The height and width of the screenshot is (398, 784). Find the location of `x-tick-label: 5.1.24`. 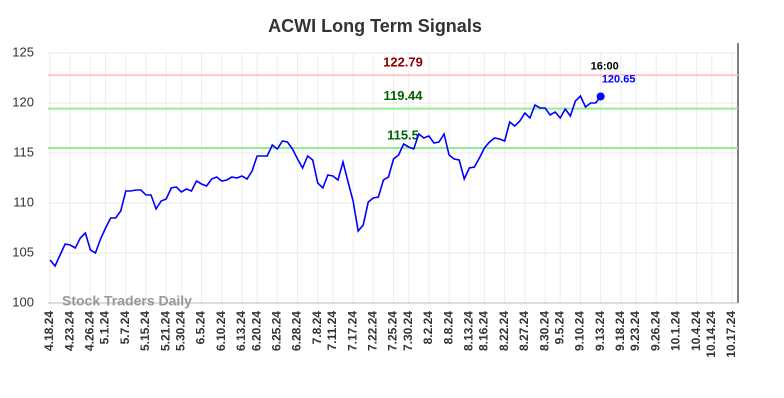

x-tick-label: 5.1.24 is located at coordinates (105, 328).